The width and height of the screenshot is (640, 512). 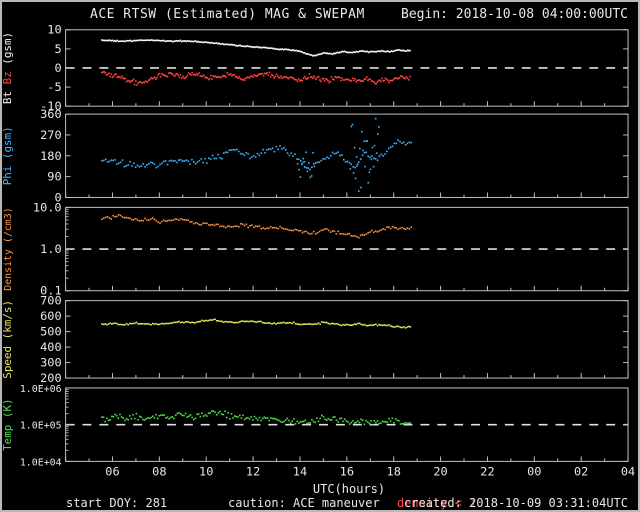 What do you see at coordinates (51, 316) in the screenshot?
I see `y-tick-label: 600` at bounding box center [51, 316].